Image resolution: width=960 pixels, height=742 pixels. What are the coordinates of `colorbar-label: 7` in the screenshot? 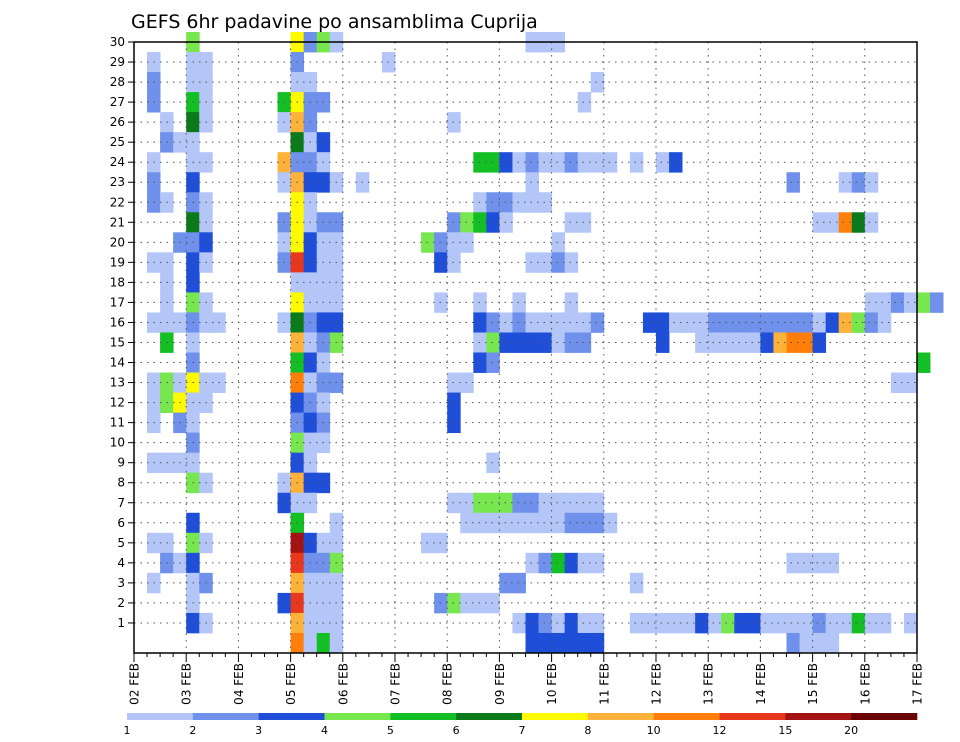 It's located at (522, 730).